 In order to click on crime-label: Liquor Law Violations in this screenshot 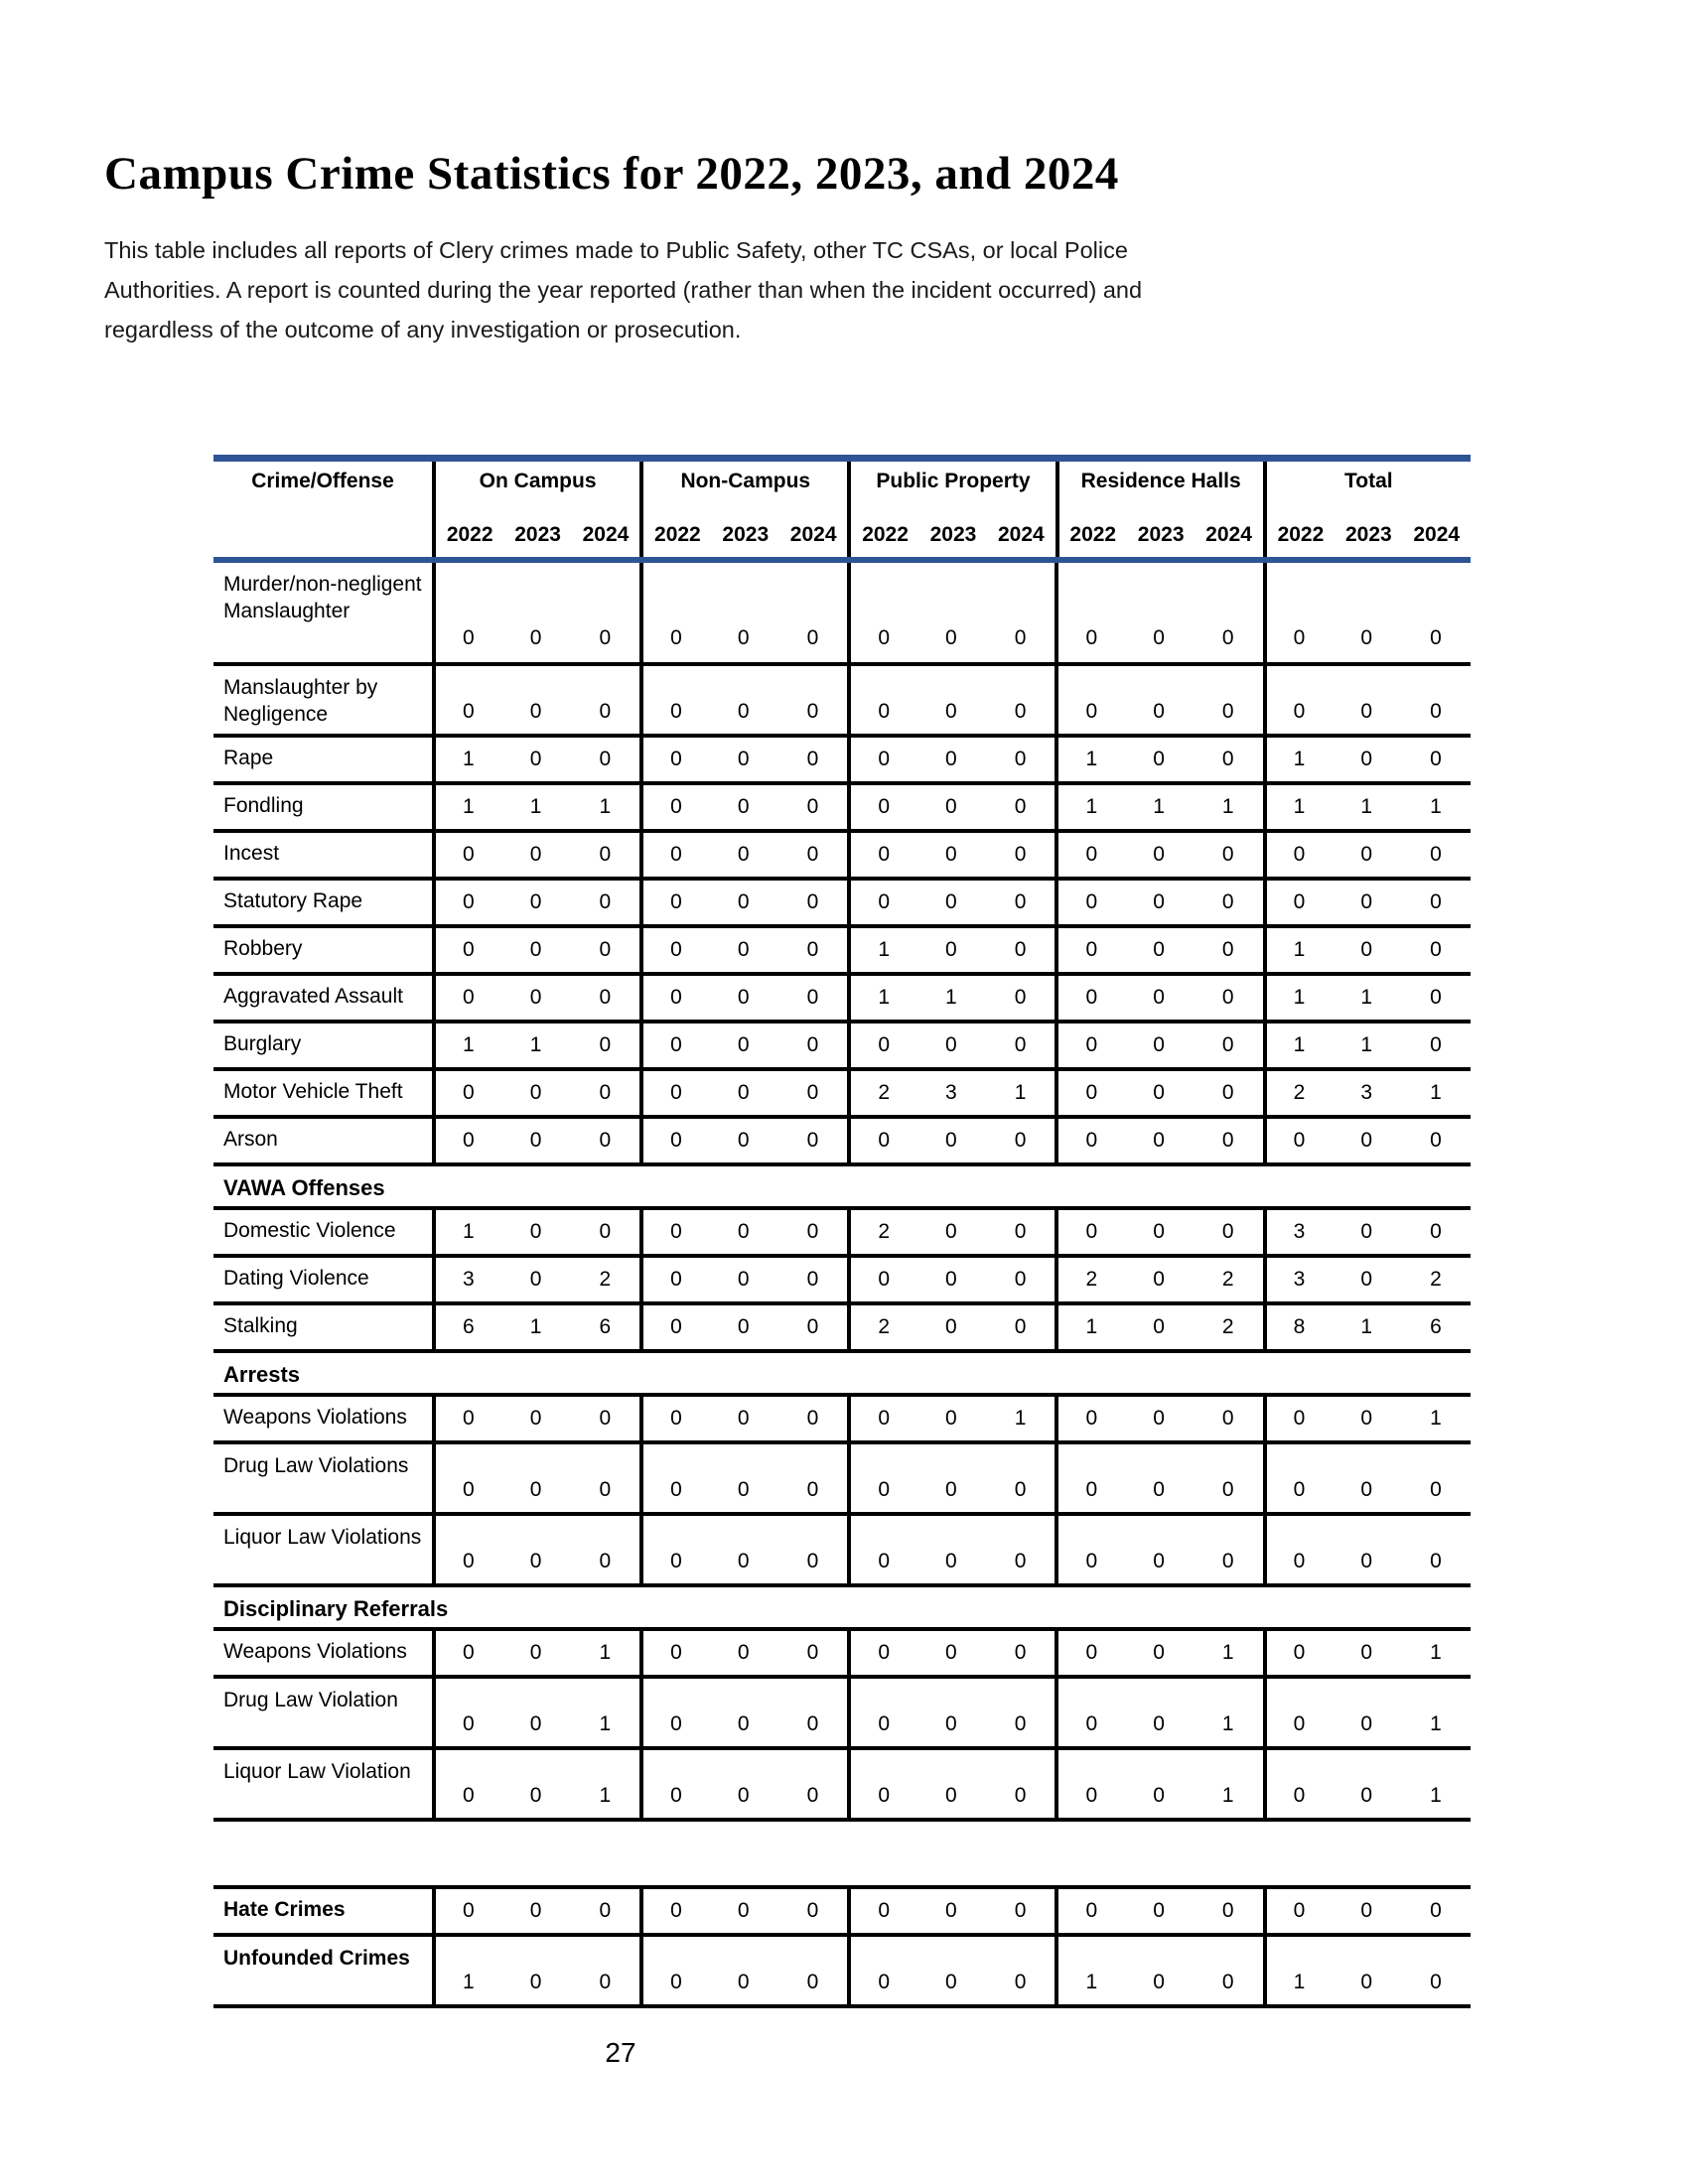, I will do `click(322, 1537)`.